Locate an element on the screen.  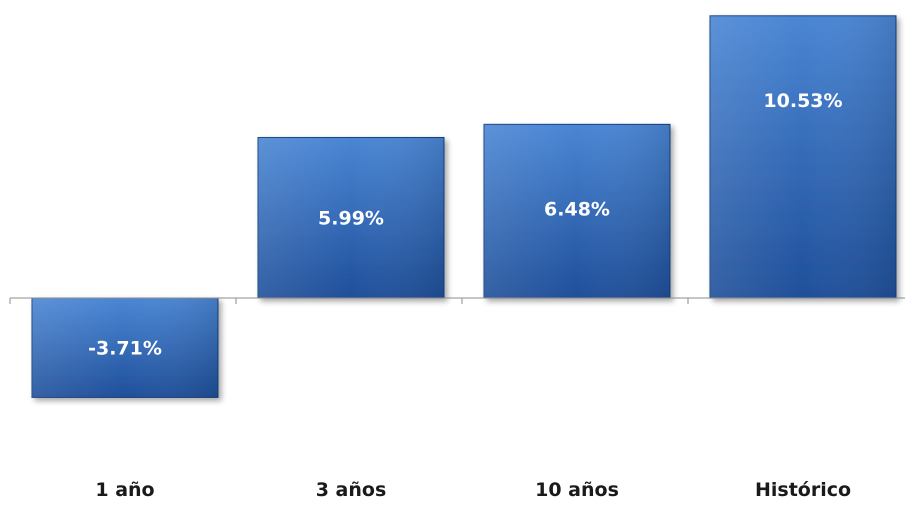
x-tick-label: 10 años is located at coordinates (577, 490).